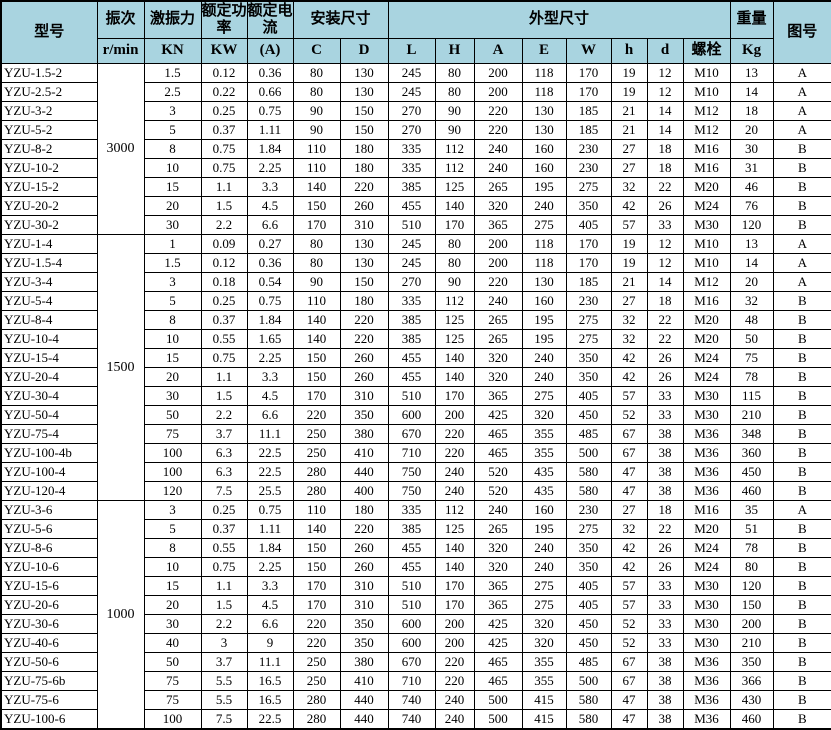  I want to click on value-cell: 1.84, so click(270, 149).